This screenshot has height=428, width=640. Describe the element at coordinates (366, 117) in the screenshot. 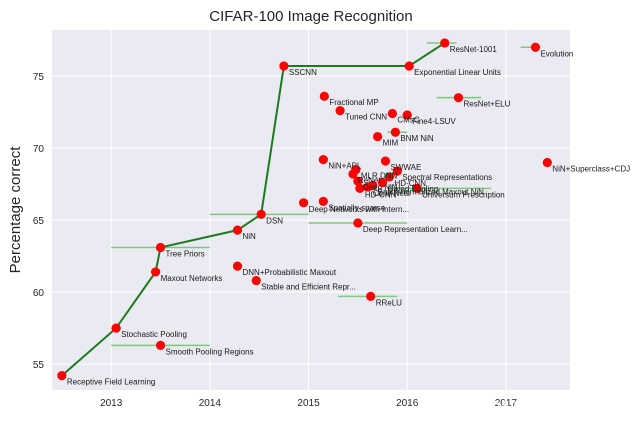

I see `point-label: Tuned CNN` at that location.